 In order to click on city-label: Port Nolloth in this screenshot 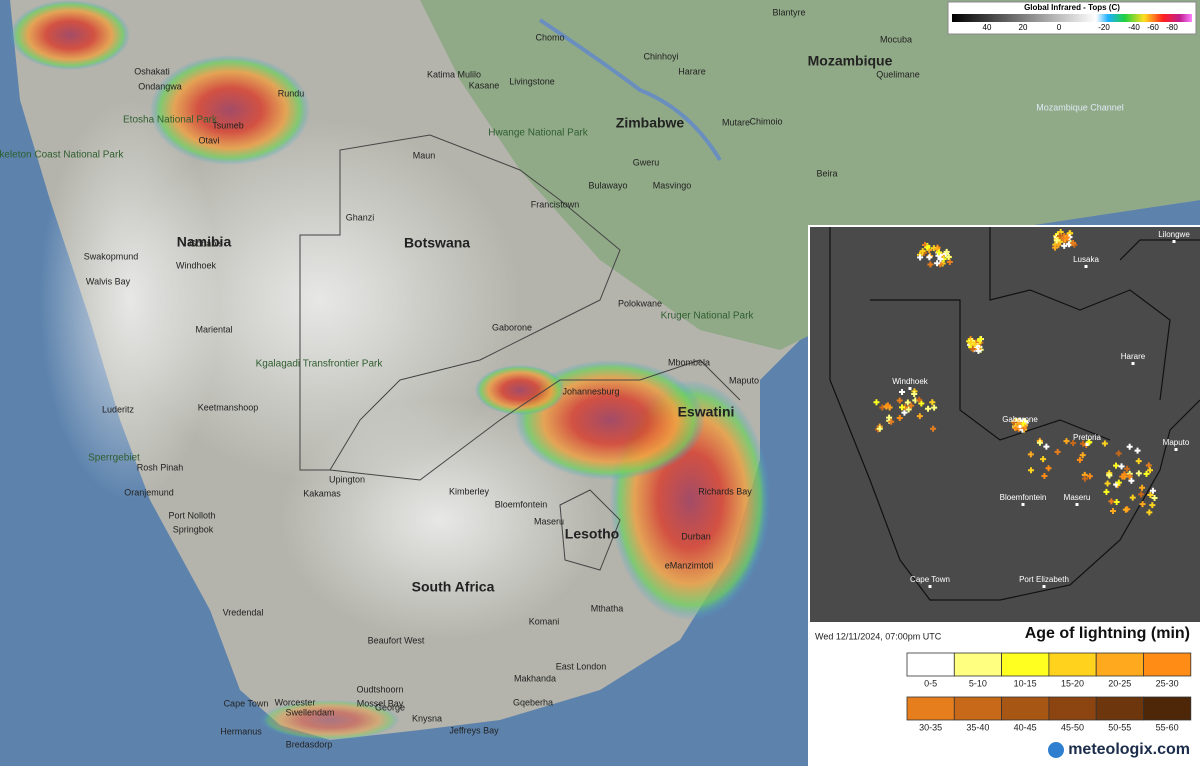, I will do `click(191, 515)`.